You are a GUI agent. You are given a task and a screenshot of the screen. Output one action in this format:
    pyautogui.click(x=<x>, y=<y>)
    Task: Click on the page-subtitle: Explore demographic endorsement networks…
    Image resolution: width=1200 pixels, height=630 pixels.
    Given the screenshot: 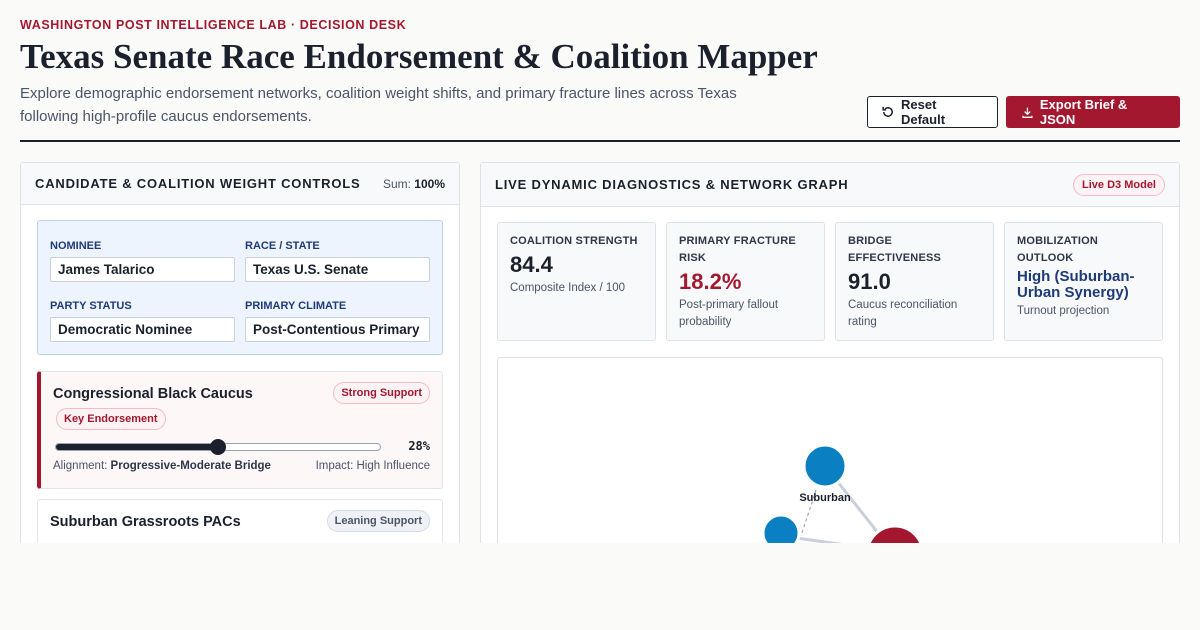 What is the action you would take?
    pyautogui.click(x=378, y=105)
    